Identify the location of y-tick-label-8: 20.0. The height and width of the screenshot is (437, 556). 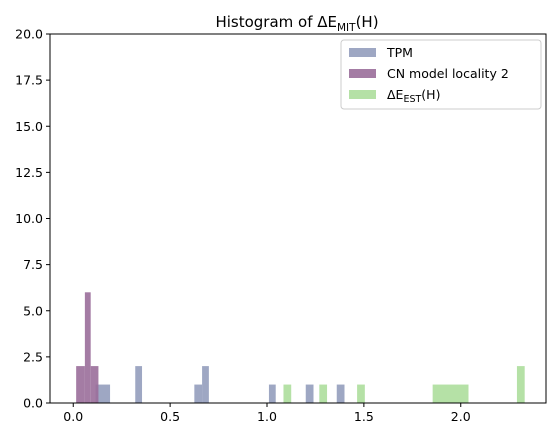
(29, 34).